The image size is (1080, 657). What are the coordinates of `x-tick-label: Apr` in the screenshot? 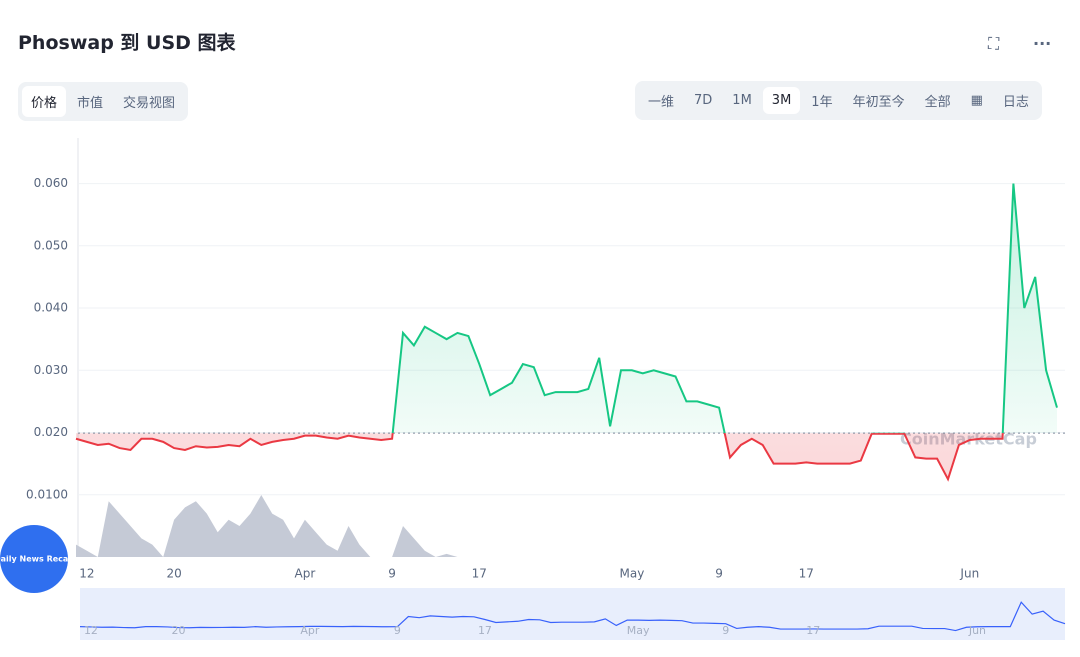 It's located at (305, 574).